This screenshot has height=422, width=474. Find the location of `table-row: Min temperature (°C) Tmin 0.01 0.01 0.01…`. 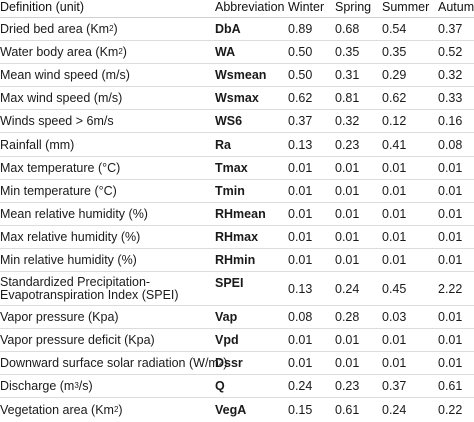

table-row: Min temperature (°C) Tmin 0.01 0.01 0.01… is located at coordinates (237, 191).